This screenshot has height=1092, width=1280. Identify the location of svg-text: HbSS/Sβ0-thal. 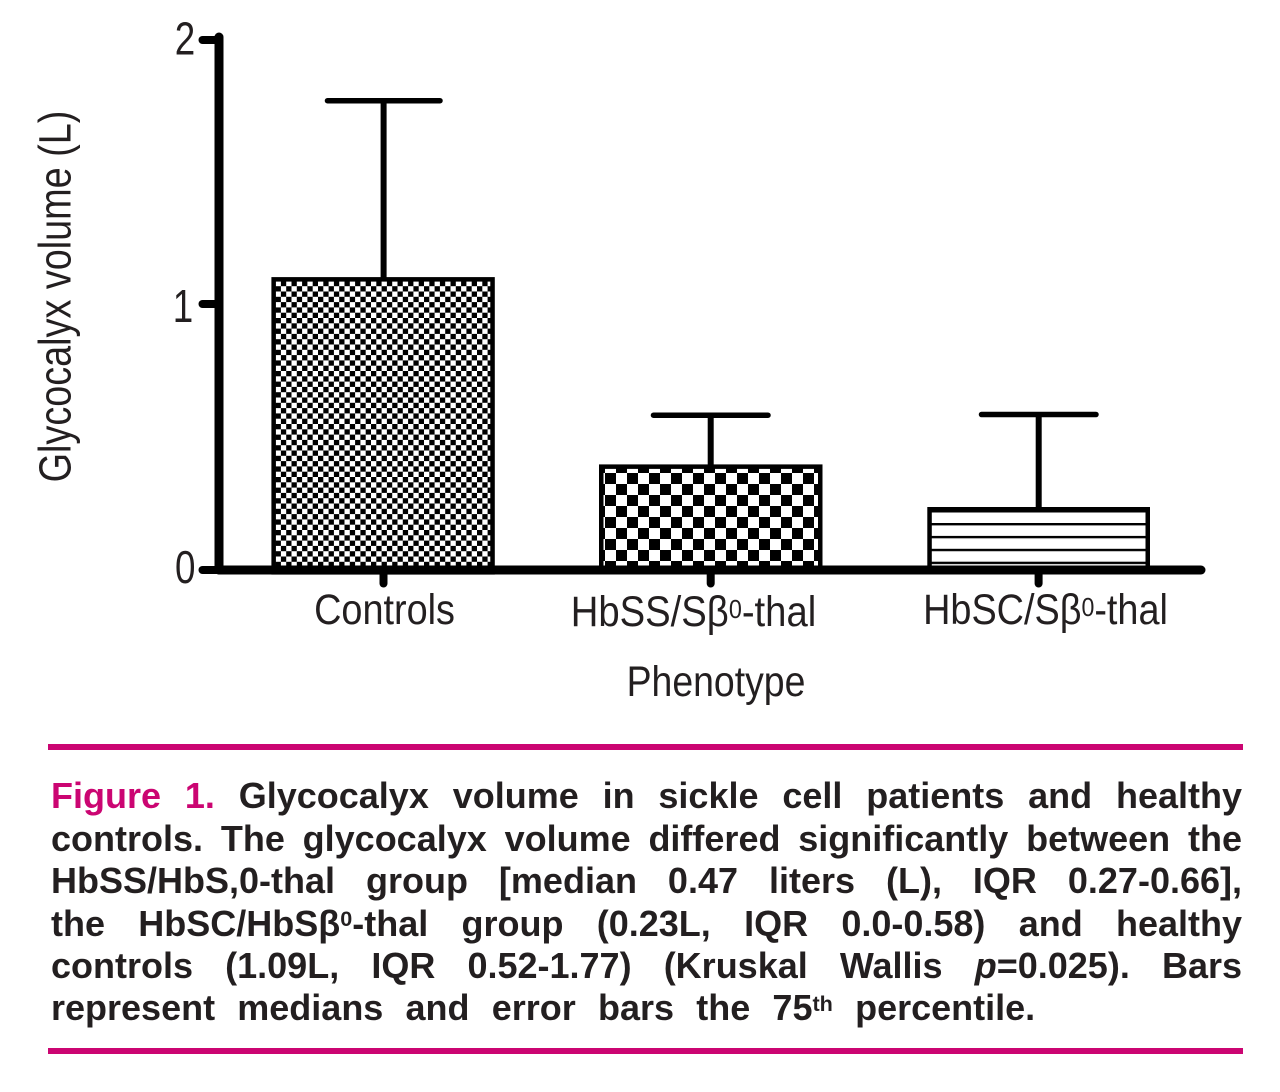
(693, 611).